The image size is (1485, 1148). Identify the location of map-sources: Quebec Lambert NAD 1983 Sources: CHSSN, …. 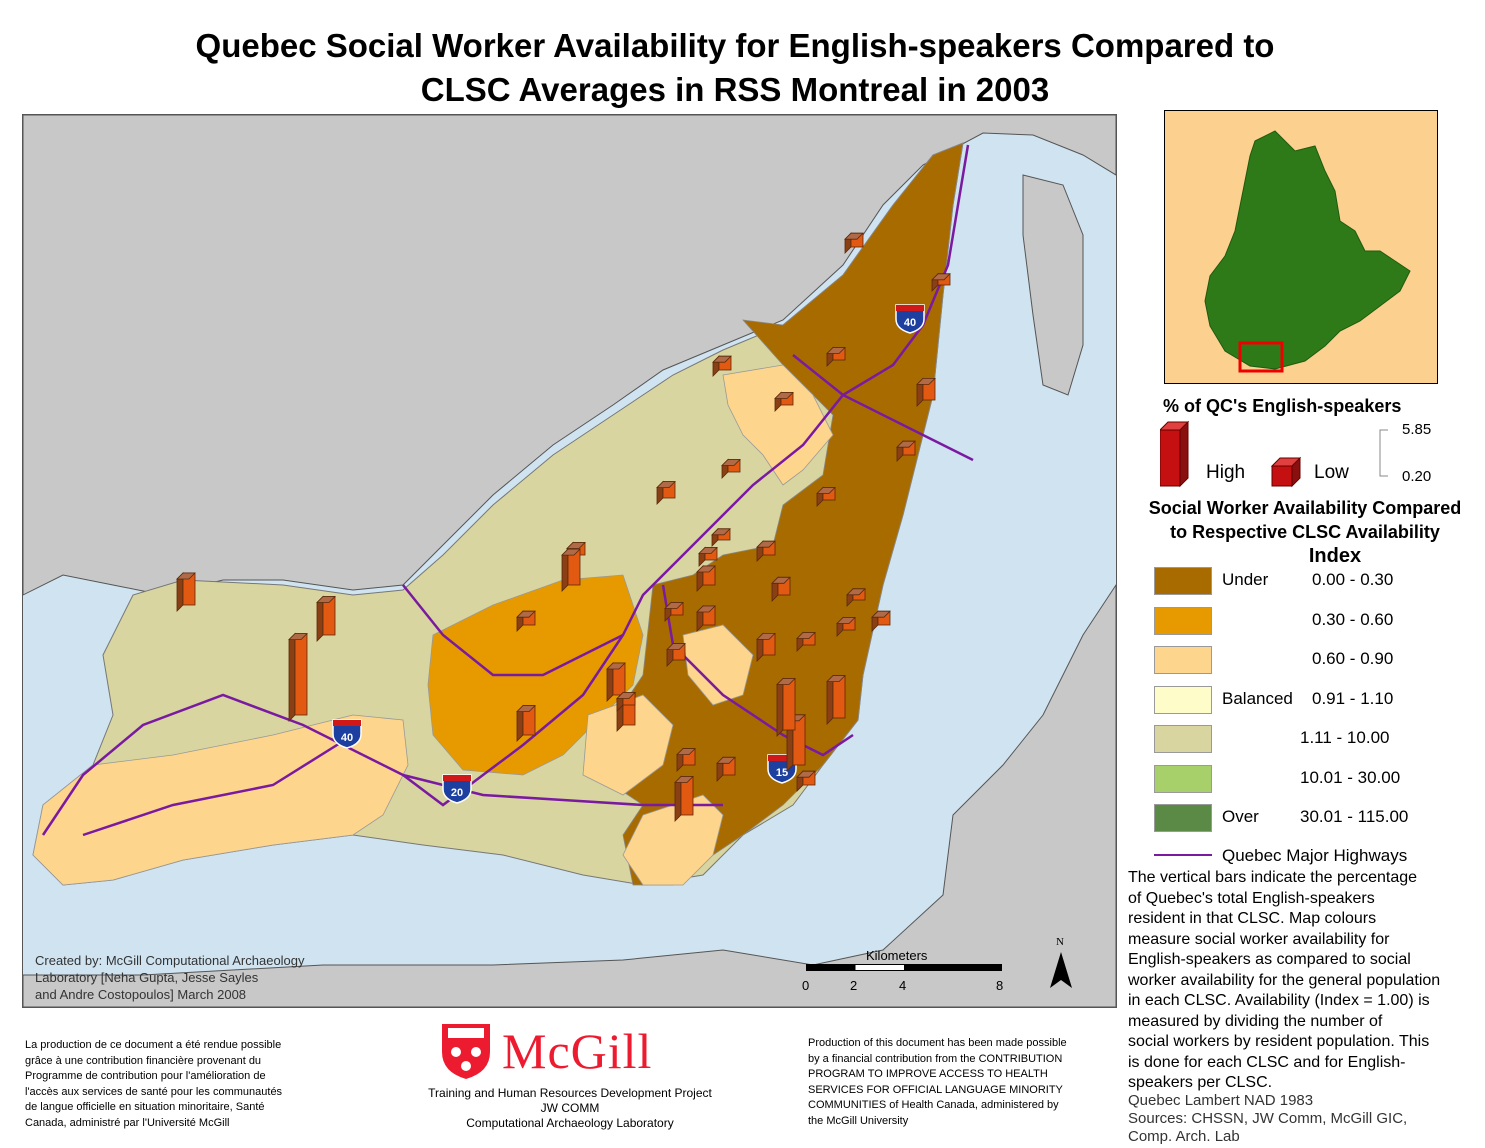
(1303, 1119).